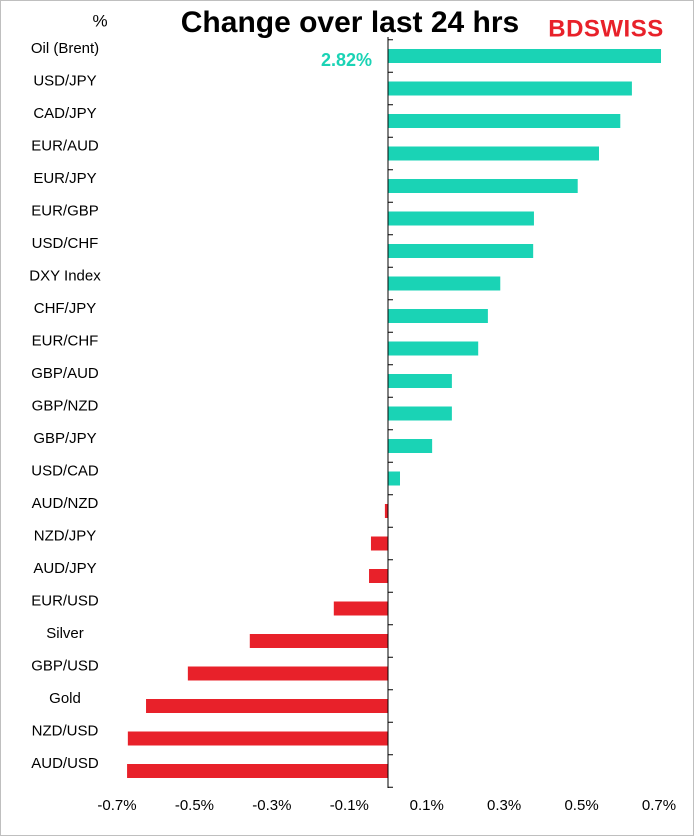  I want to click on y-tick-label: NZD/JPY, so click(65, 535).